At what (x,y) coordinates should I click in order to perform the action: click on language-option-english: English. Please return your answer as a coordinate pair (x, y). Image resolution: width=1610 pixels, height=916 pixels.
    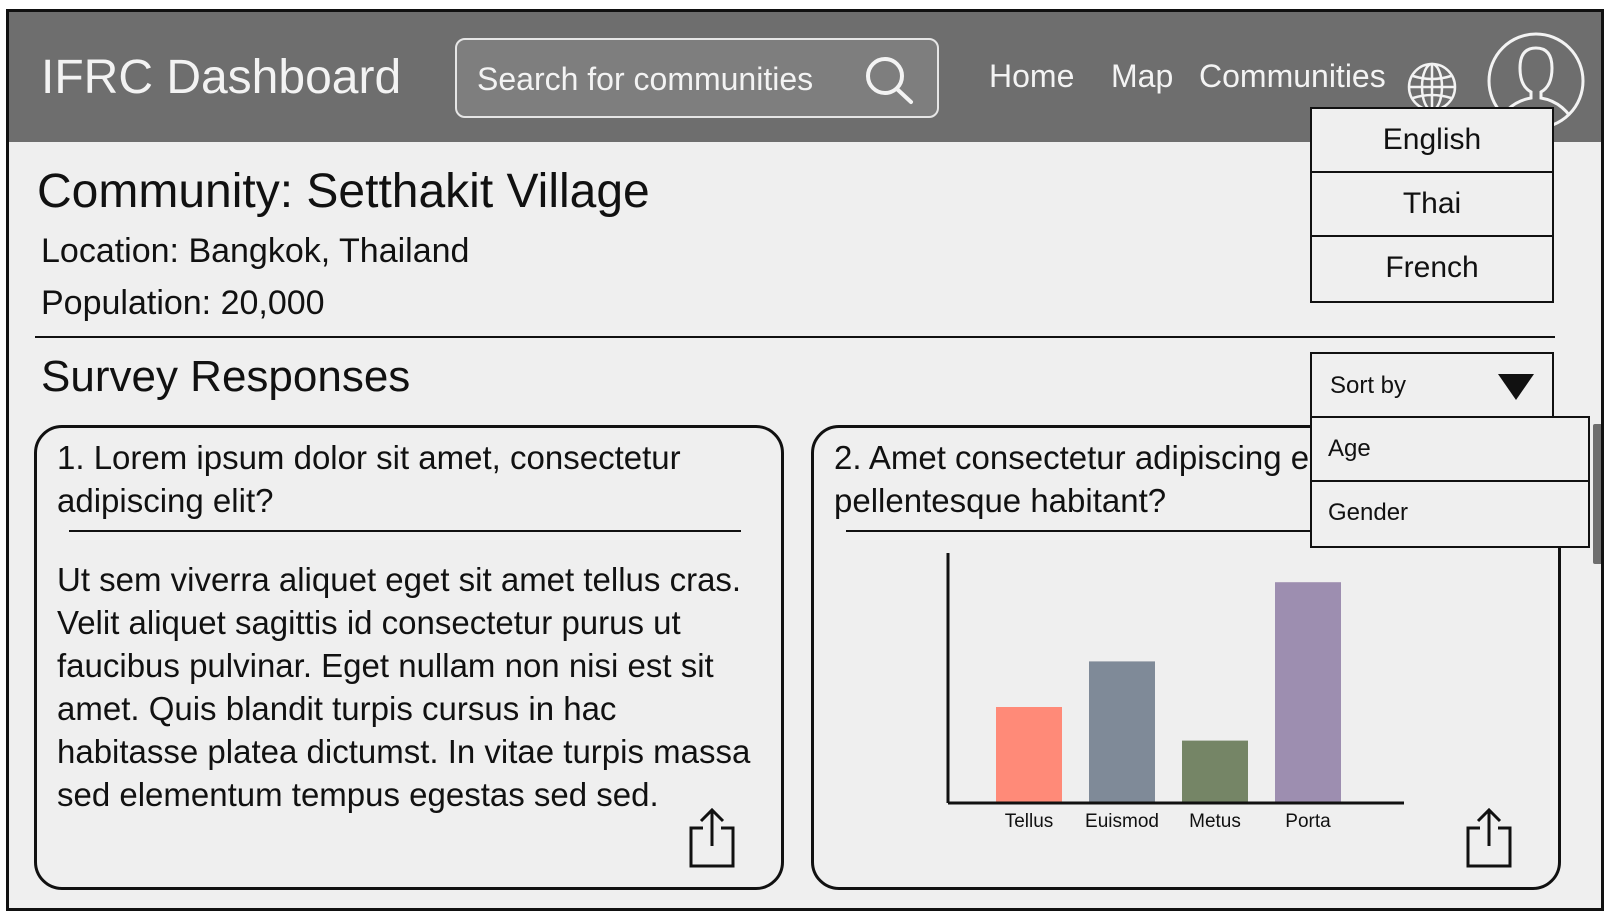
    Looking at the image, I should click on (1432, 141).